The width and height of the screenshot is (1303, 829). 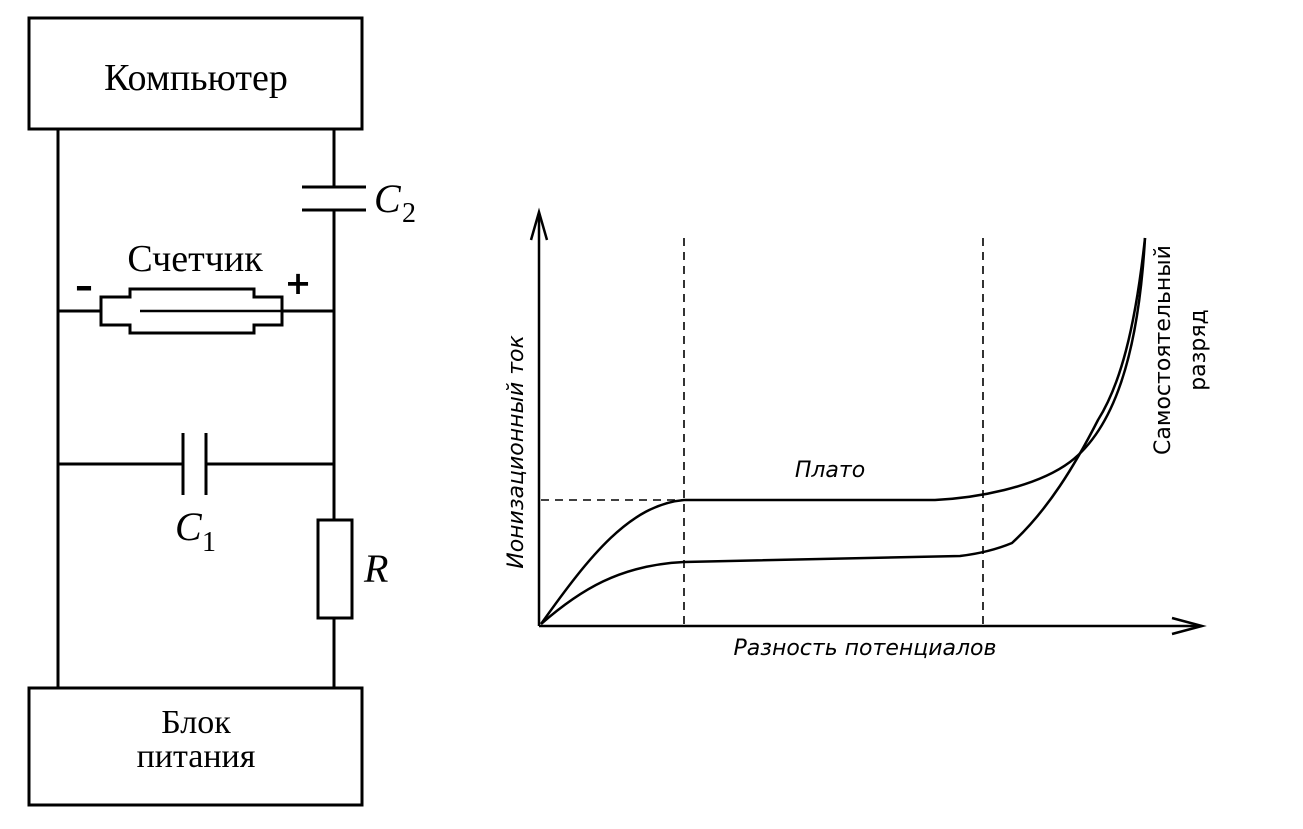 I want to click on capacitor-c1, so click(x=196, y=464).